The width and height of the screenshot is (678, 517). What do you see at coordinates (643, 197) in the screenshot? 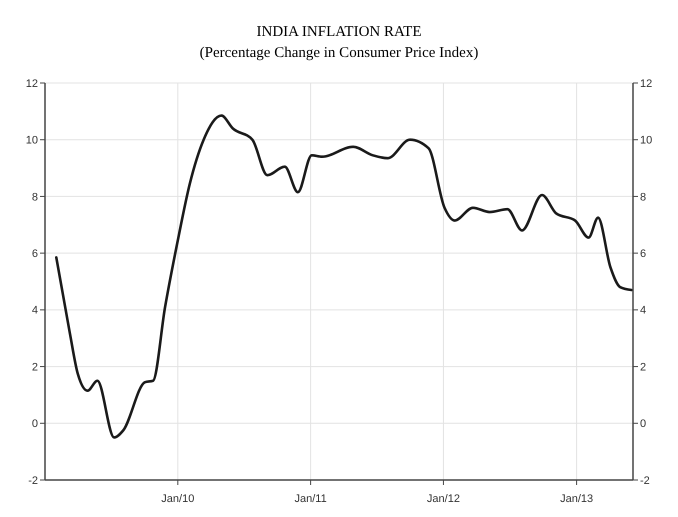
I see `y2-tick-label: 8` at bounding box center [643, 197].